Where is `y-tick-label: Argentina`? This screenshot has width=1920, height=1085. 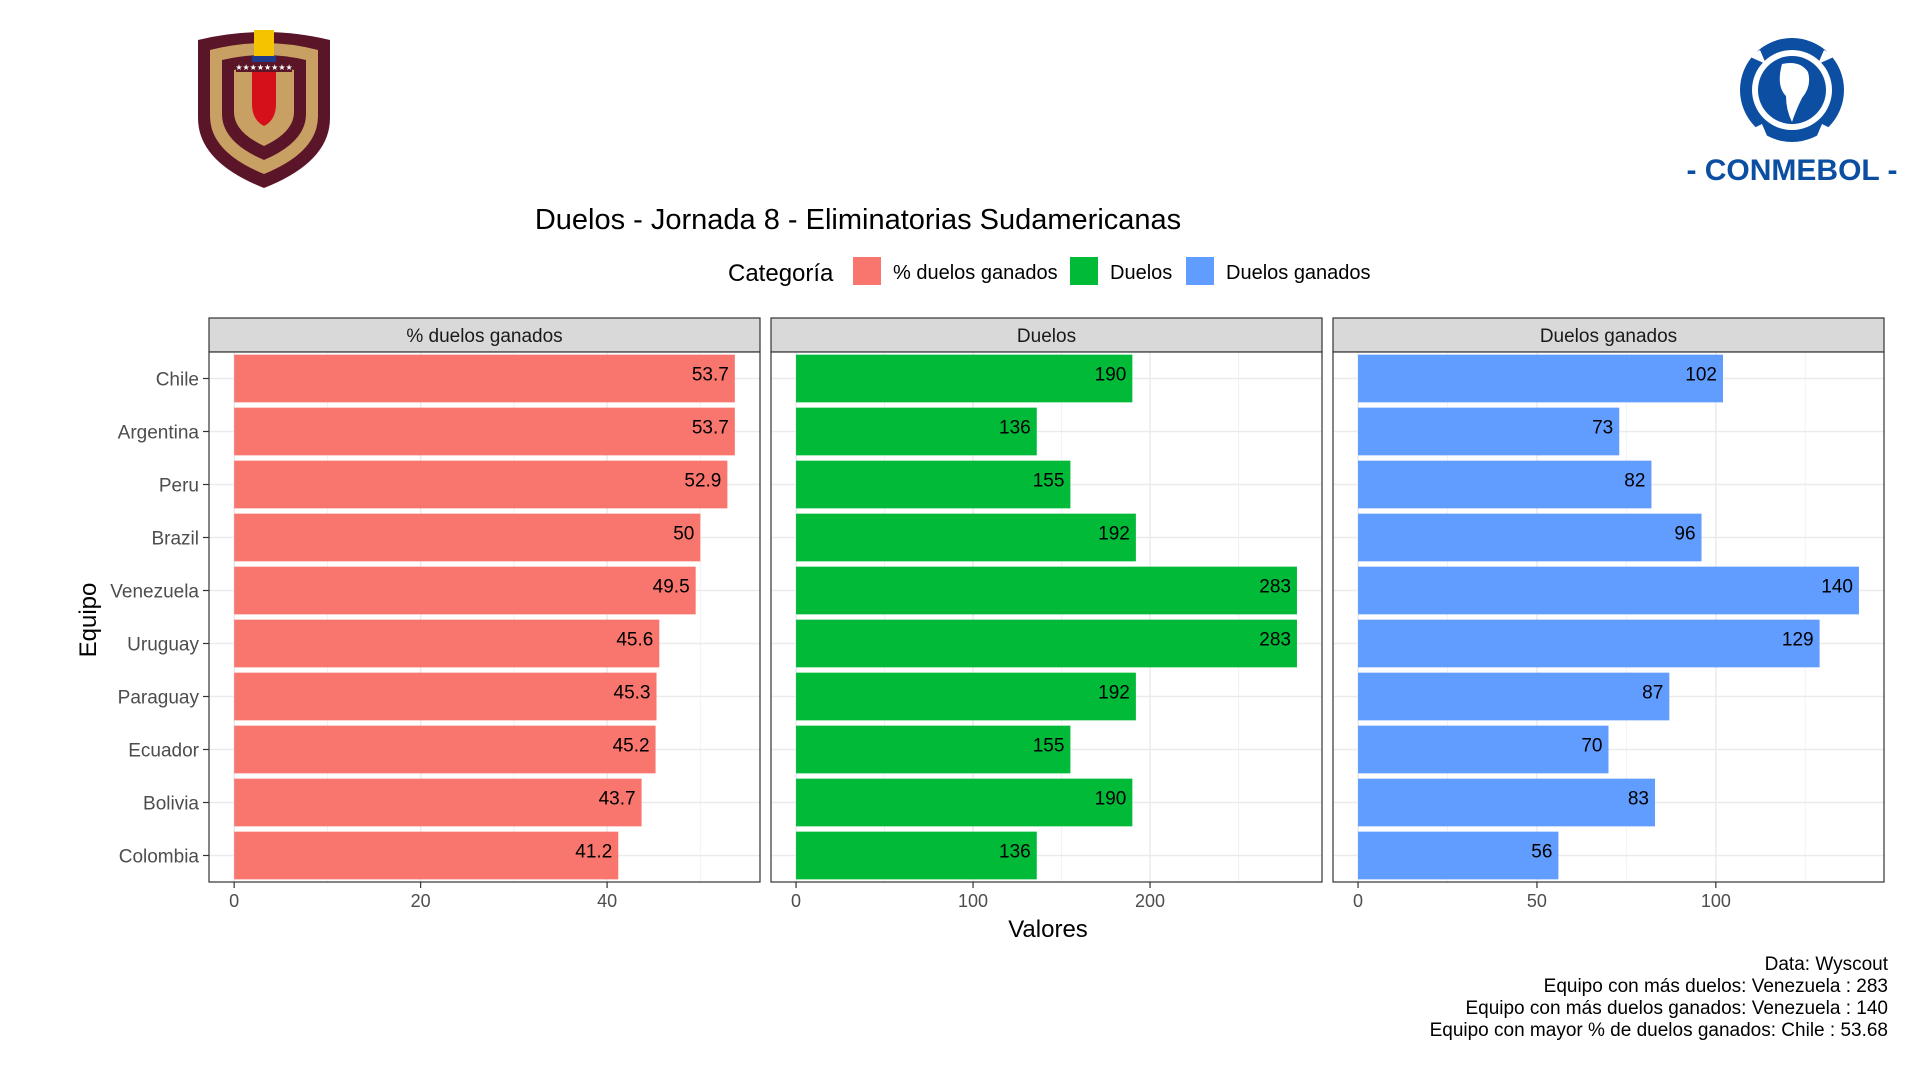 y-tick-label: Argentina is located at coordinates (159, 433).